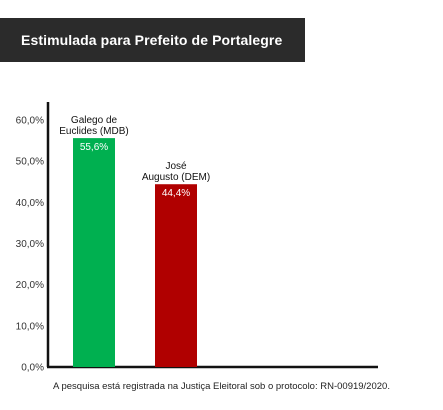 This screenshot has width=443, height=410. What do you see at coordinates (176, 177) in the screenshot?
I see `category-label: Augusto (DEM)` at bounding box center [176, 177].